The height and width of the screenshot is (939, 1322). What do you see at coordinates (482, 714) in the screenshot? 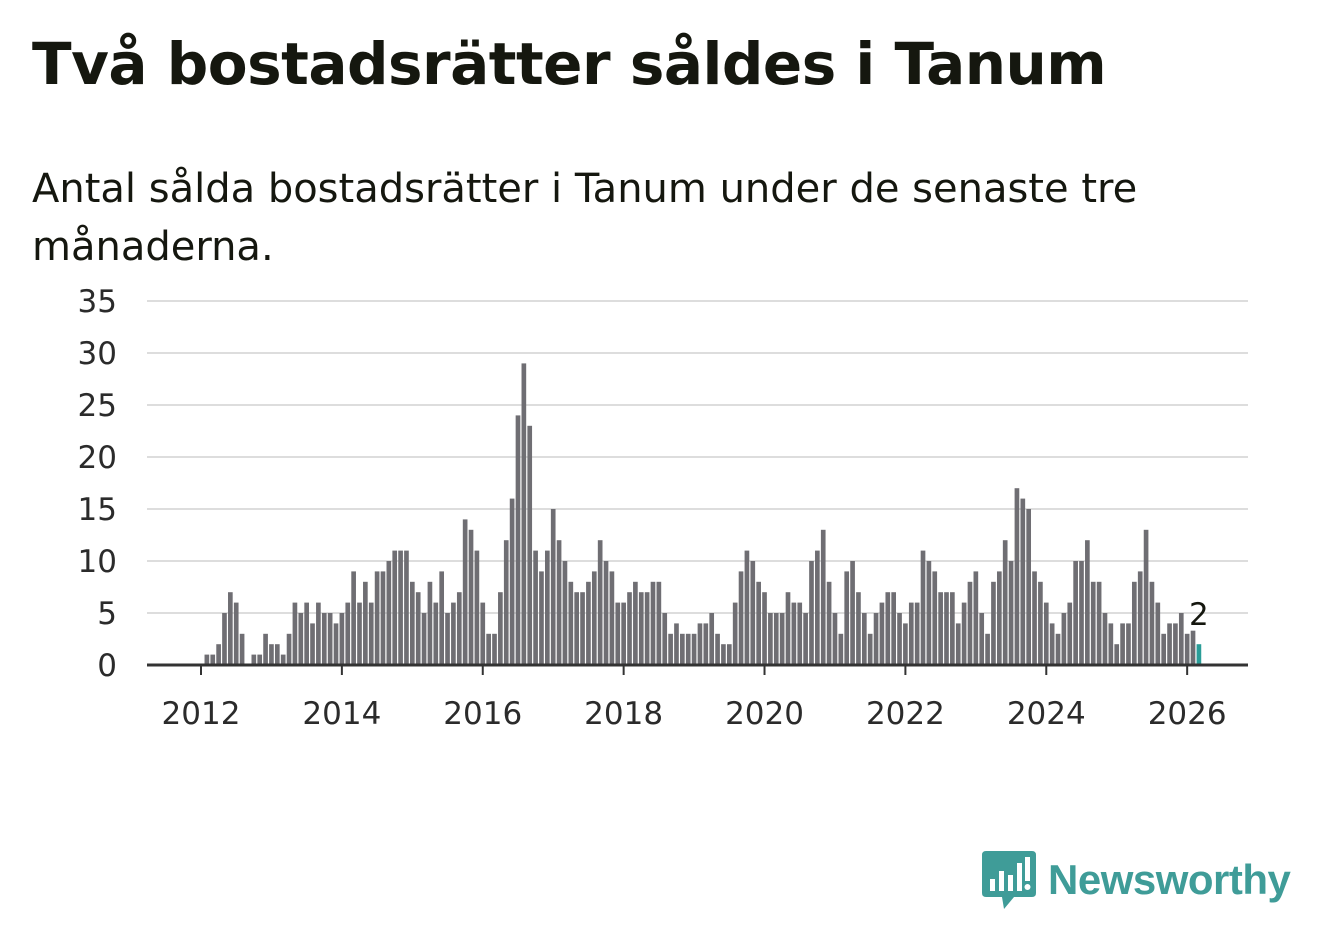
I see `x-tick-label-2016: 2016` at bounding box center [482, 714].